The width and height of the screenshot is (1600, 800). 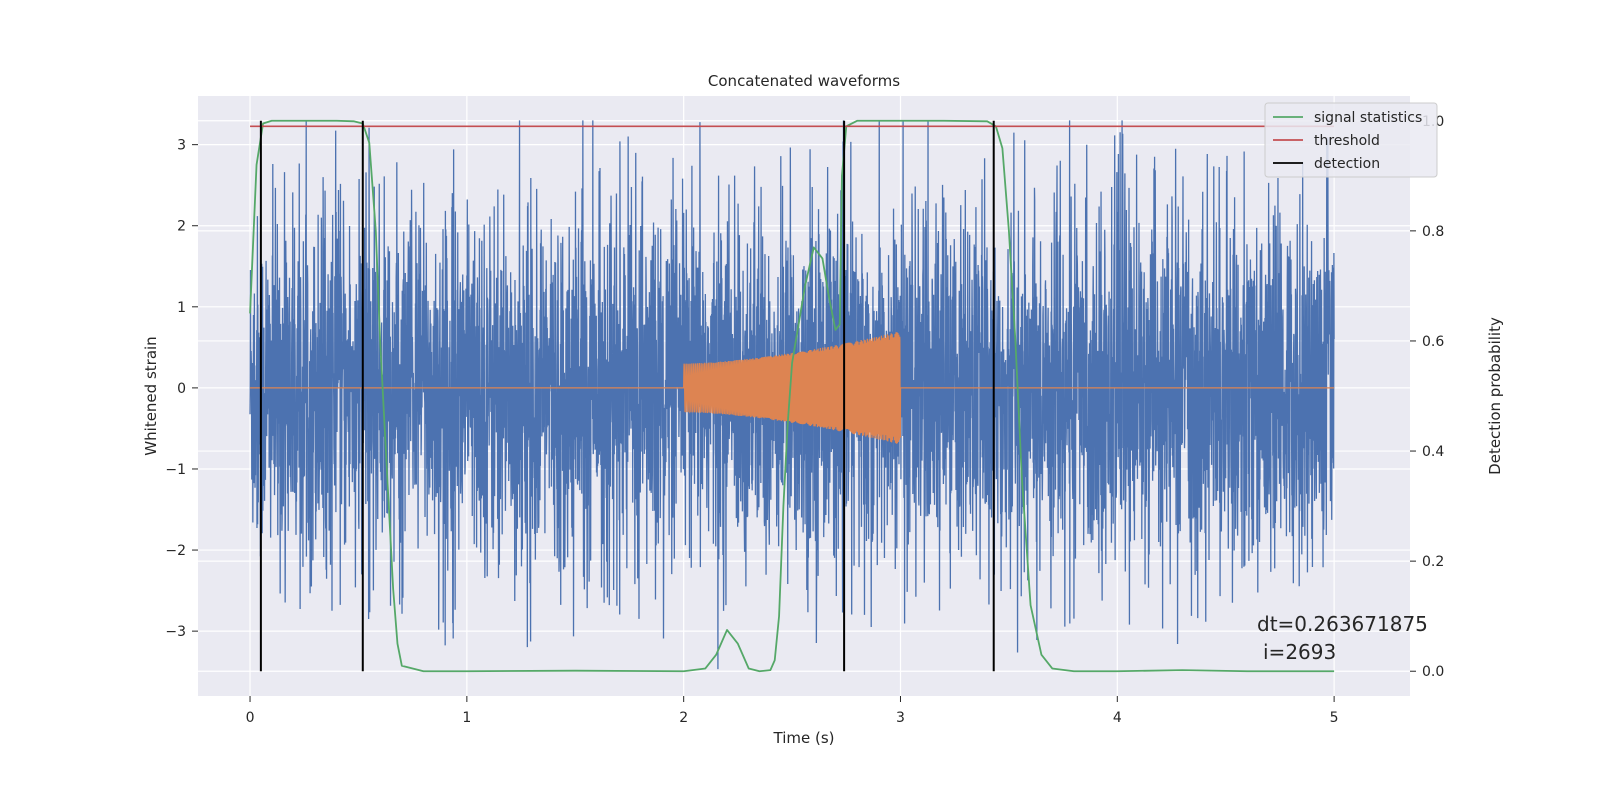 I want to click on legend-box, so click(x=1351, y=140).